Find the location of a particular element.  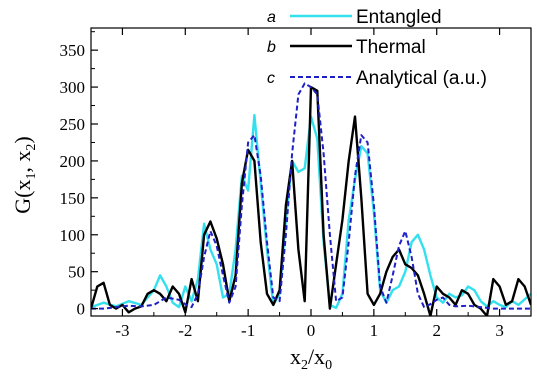

y-axis-title: G(x1, x2) is located at coordinates (24, 175).